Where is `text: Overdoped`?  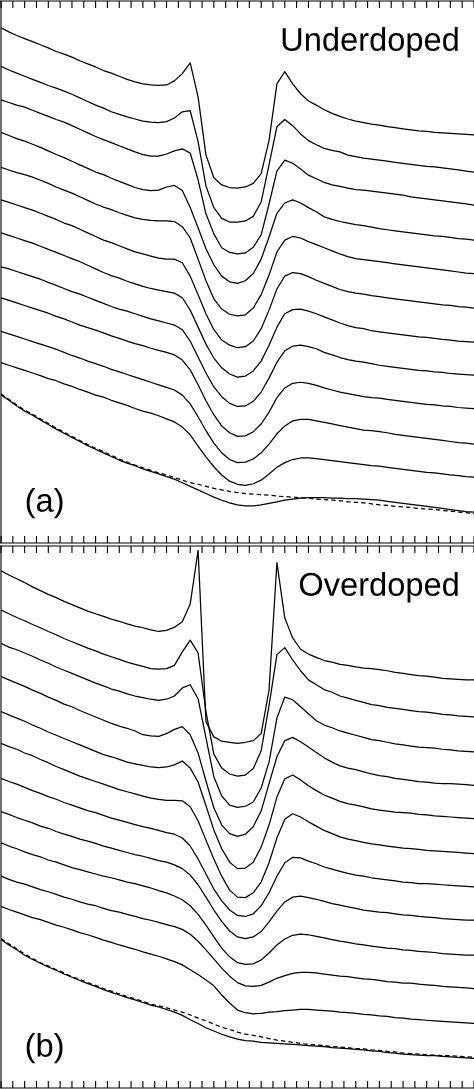
text: Overdoped is located at coordinates (378, 587).